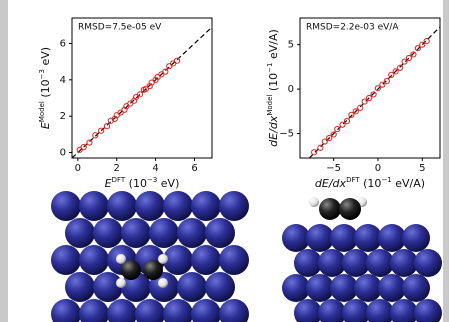 This screenshot has width=449, height=322. I want to click on x-tick-label: −5, so click(333, 168).